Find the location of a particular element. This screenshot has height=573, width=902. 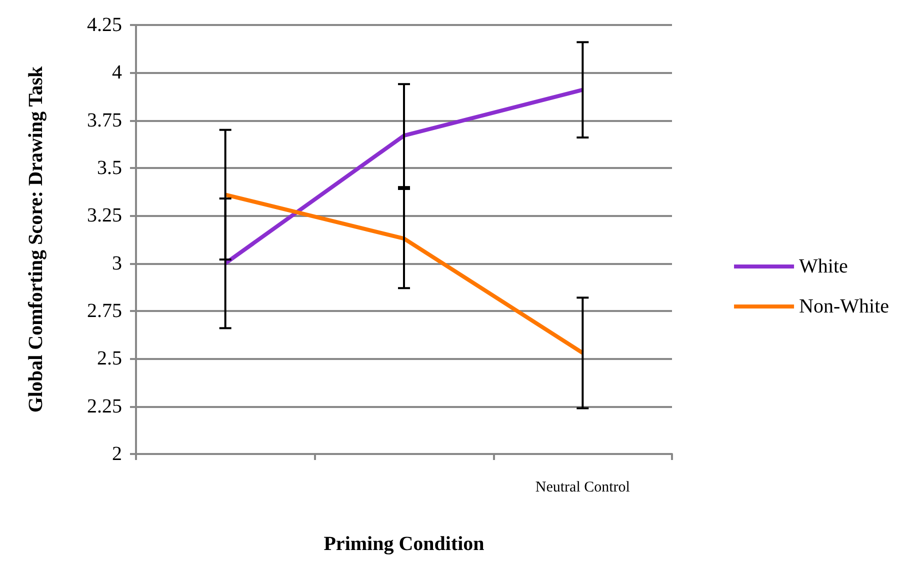

y-tick-label: 3 is located at coordinates (117, 263).